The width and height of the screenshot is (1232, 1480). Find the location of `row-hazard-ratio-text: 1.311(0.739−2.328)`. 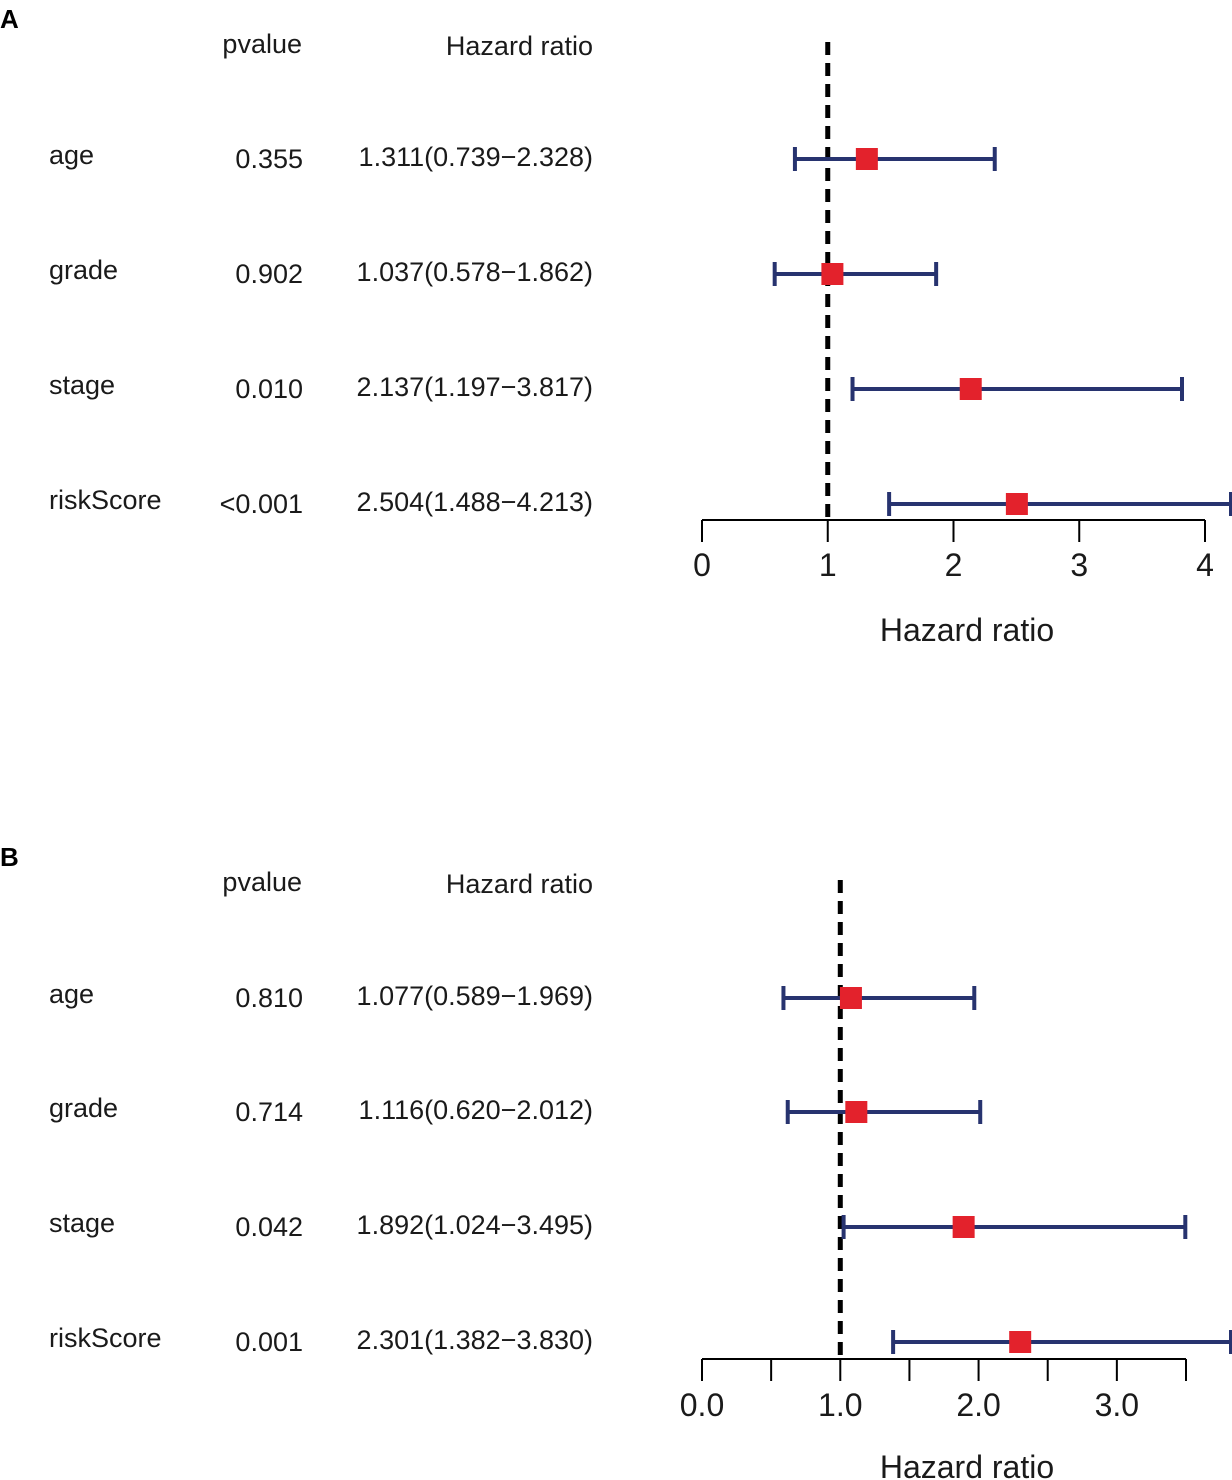

row-hazard-ratio-text: 1.311(0.739−2.328) is located at coordinates (476, 157).